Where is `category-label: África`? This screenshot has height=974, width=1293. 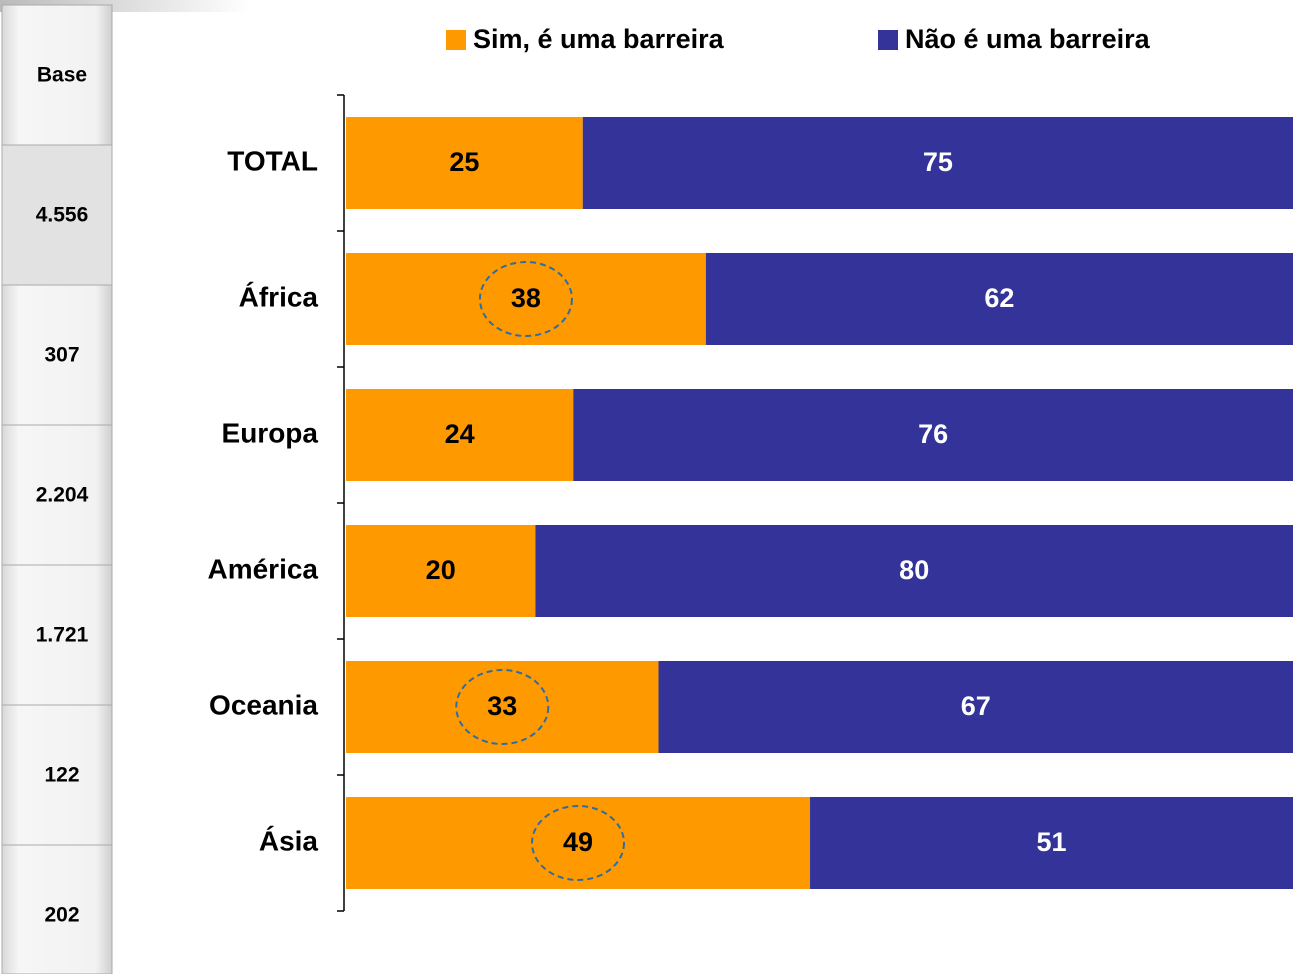 category-label: África is located at coordinates (279, 296).